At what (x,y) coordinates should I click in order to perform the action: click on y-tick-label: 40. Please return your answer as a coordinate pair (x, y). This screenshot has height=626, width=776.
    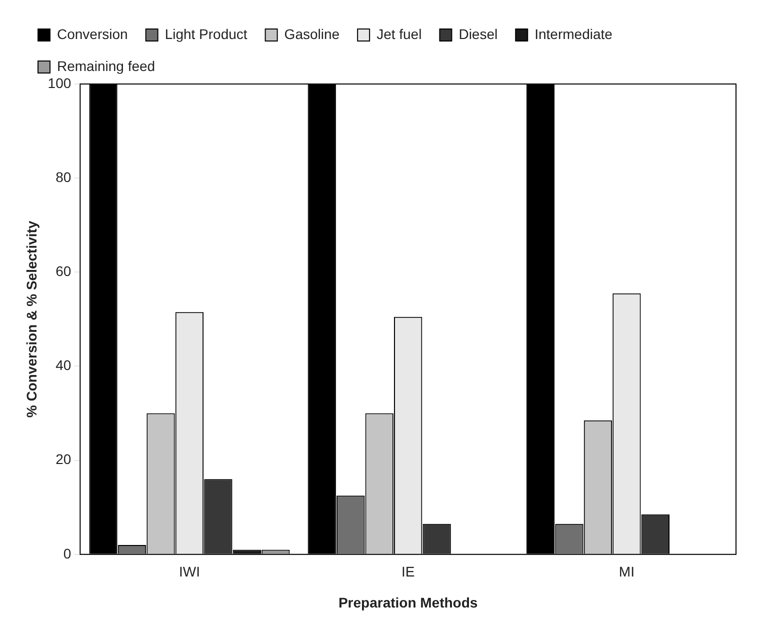
    Looking at the image, I should click on (64, 365).